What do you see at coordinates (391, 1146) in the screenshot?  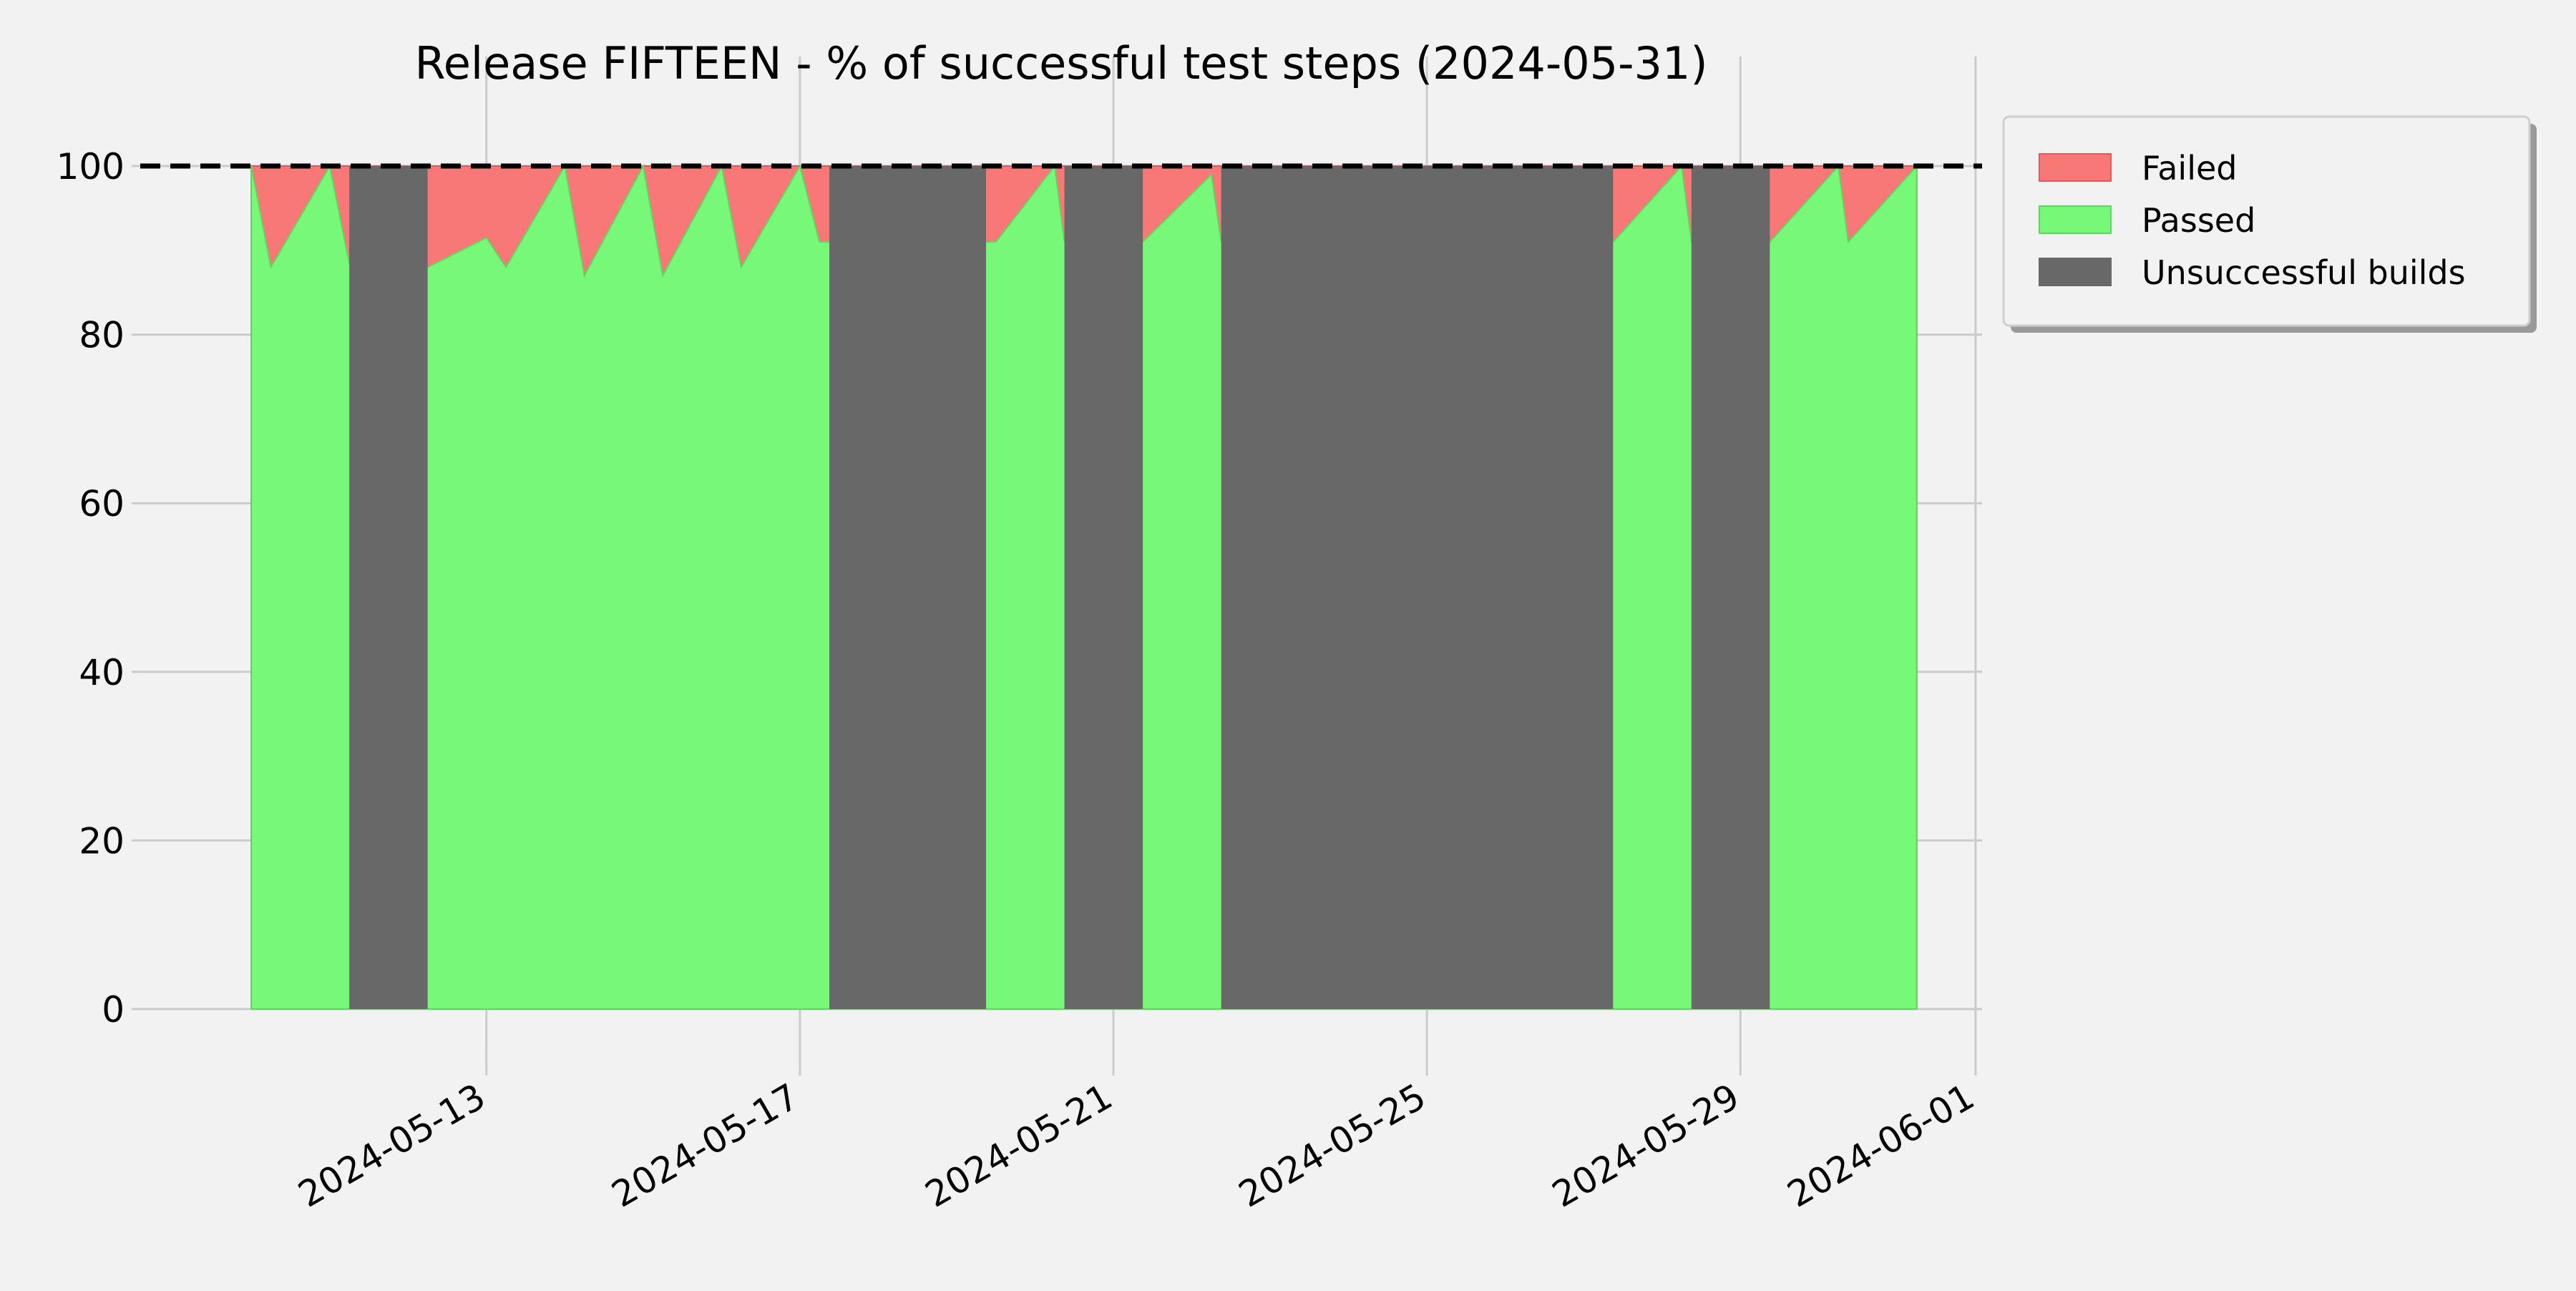 I see `x-tick-label: 2024-05-13` at bounding box center [391, 1146].